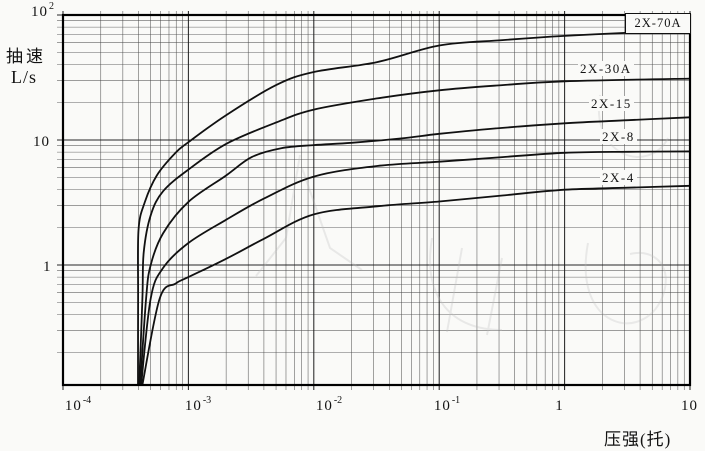  Describe the element at coordinates (207, 400) in the screenshot. I see `x-tick-1e-3-exp: -3` at that location.